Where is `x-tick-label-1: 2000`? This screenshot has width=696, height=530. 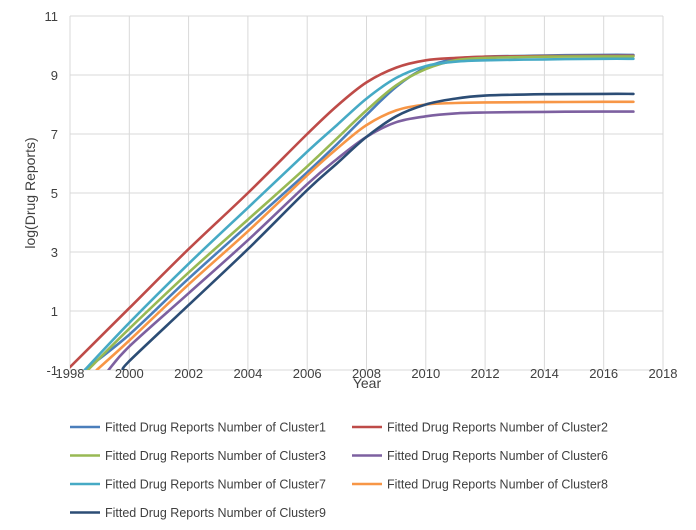 x-tick-label-1: 2000 is located at coordinates (129, 373).